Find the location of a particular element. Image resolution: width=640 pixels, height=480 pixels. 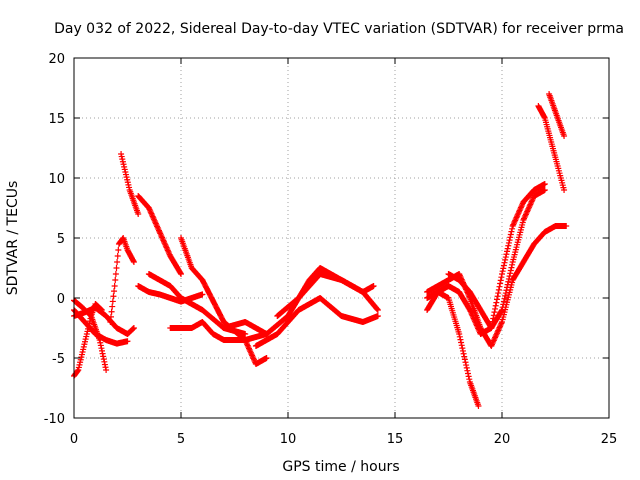

y-tick-label: -10 is located at coordinates (54, 419).